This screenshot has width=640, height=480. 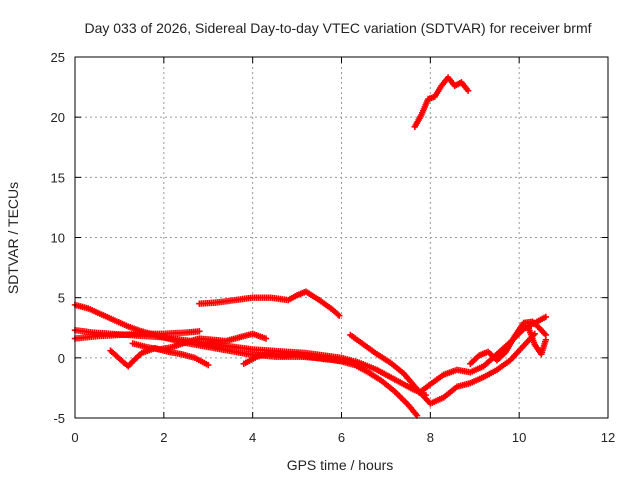 What do you see at coordinates (163, 437) in the screenshot?
I see `x-tick-label: 2` at bounding box center [163, 437].